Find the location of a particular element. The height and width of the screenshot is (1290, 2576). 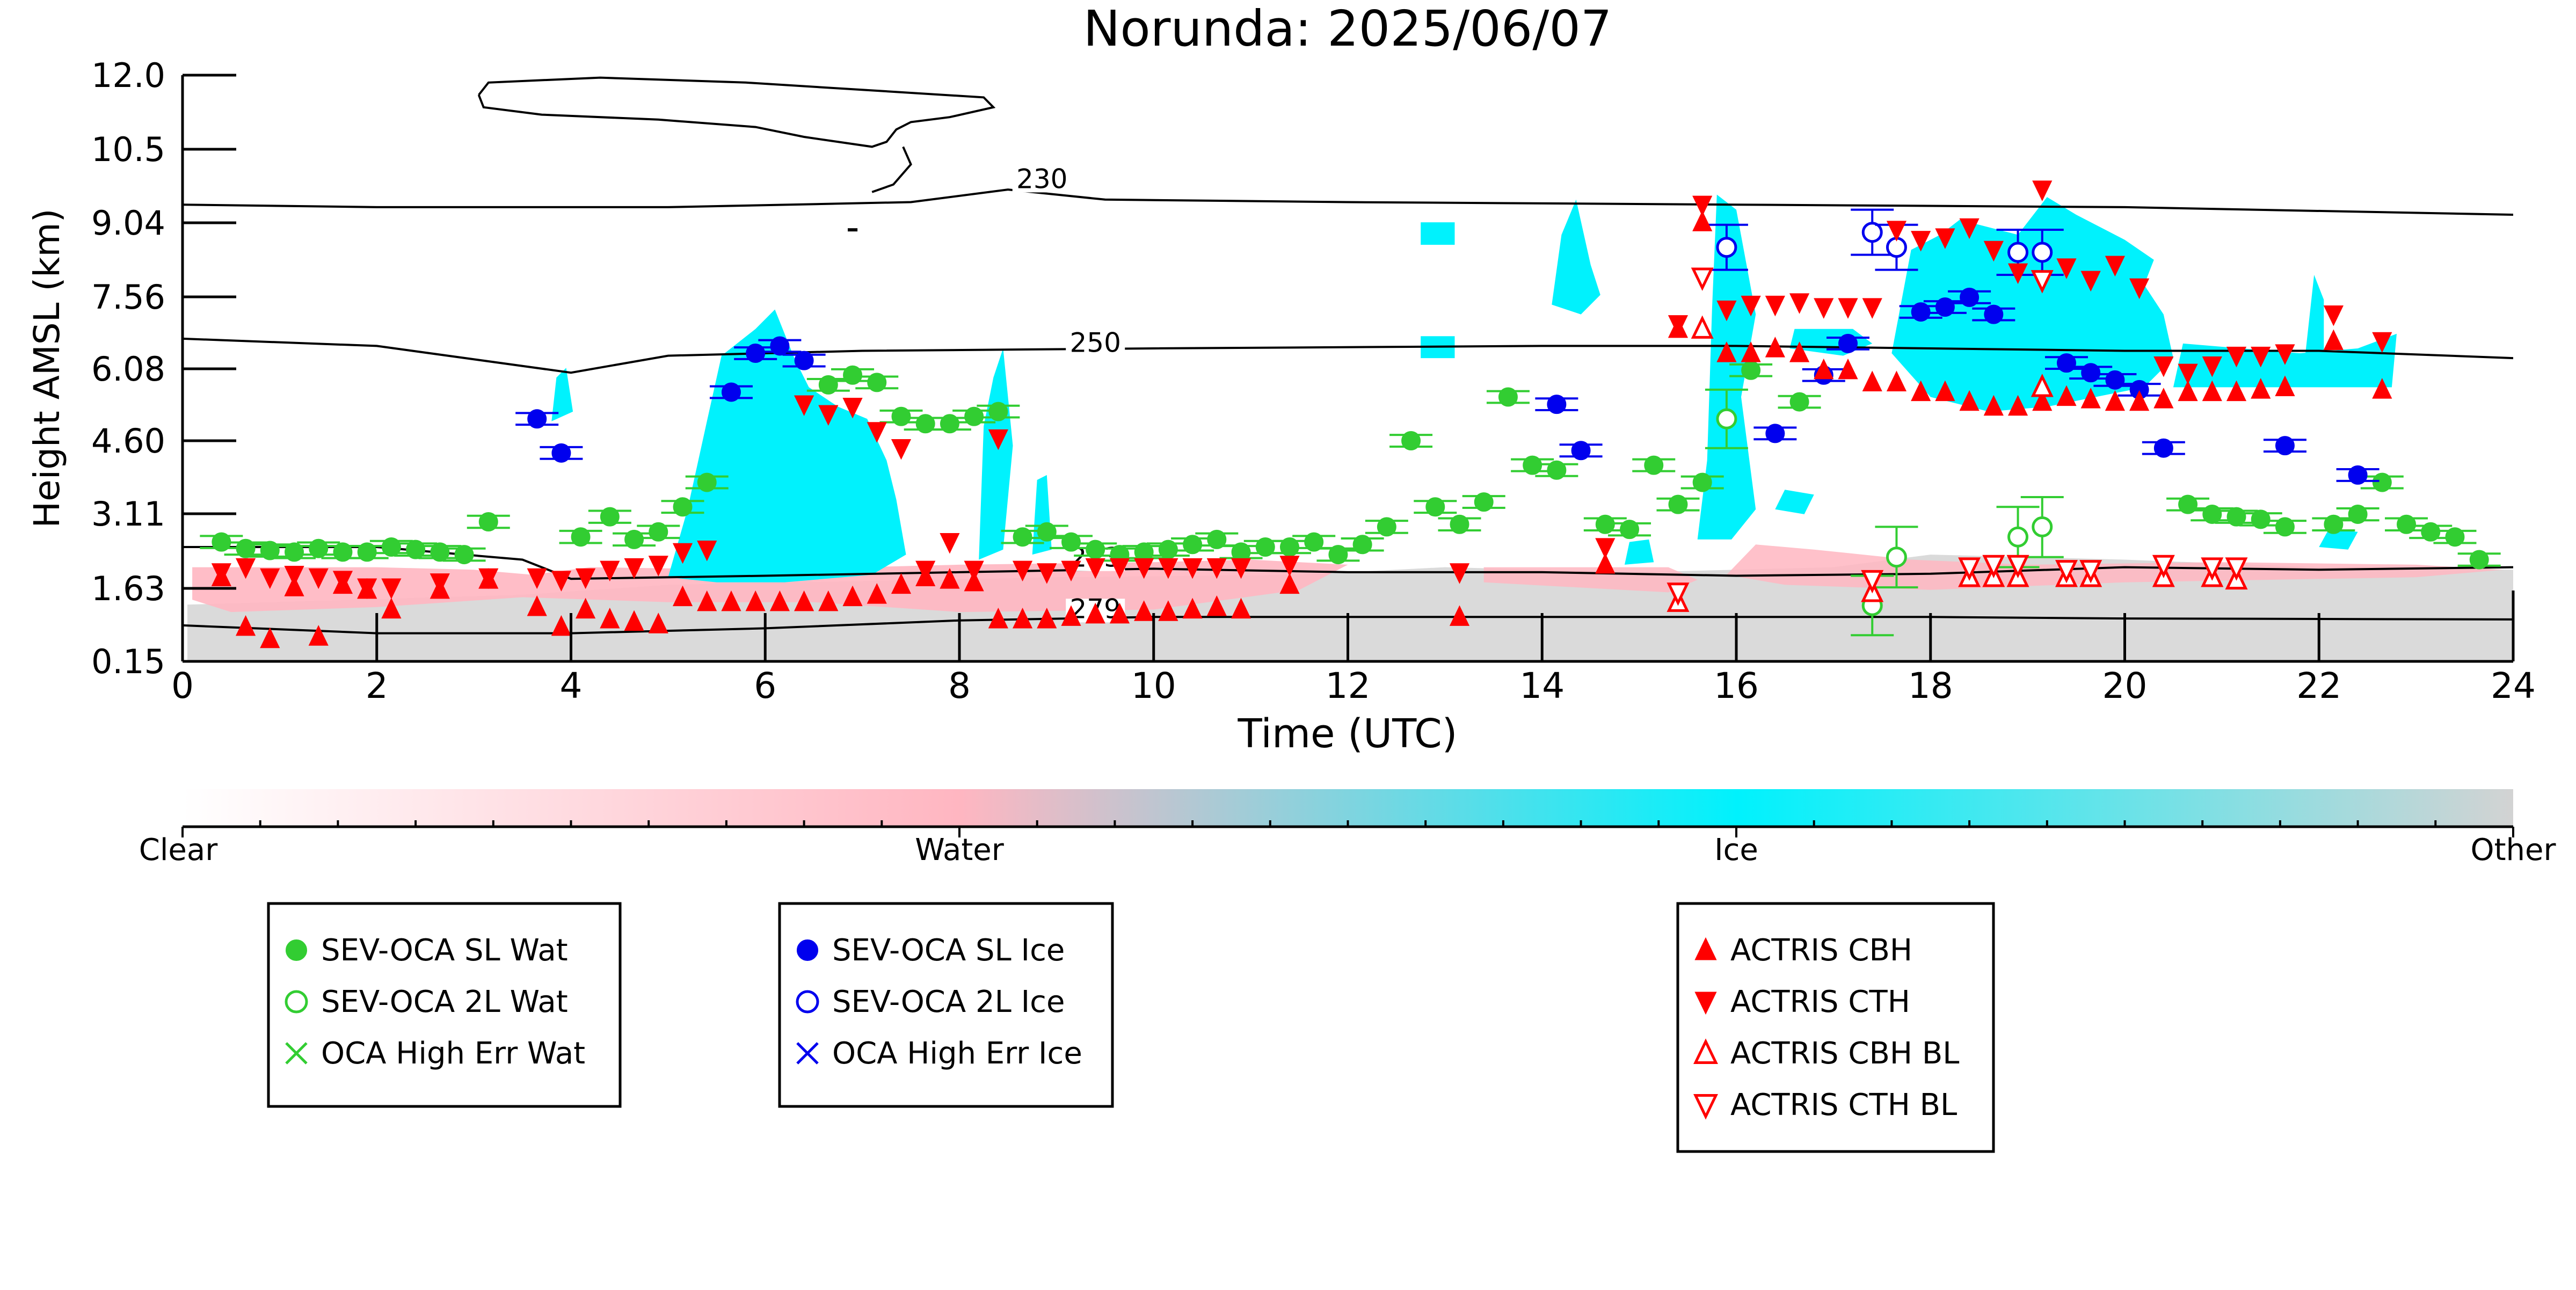

colorbar: Clear Water Ice Other is located at coordinates (1347, 828).